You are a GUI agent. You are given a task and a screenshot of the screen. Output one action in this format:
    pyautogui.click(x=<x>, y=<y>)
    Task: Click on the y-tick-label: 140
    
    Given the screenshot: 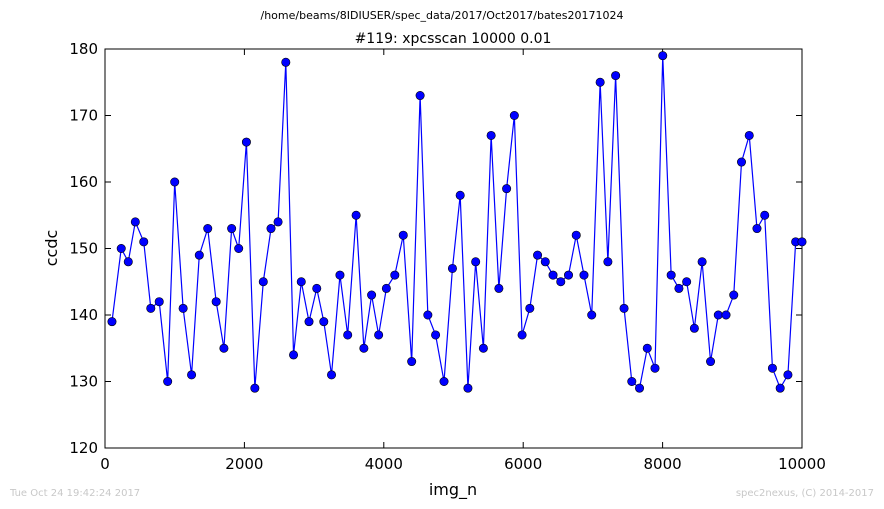 What is the action you would take?
    pyautogui.click(x=83, y=315)
    